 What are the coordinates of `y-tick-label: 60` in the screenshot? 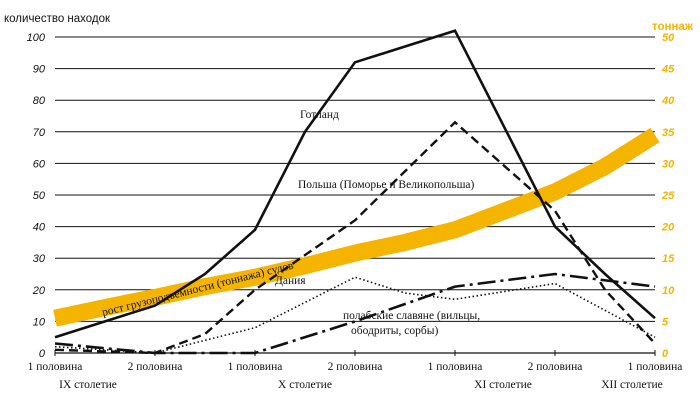 It's located at (39, 164).